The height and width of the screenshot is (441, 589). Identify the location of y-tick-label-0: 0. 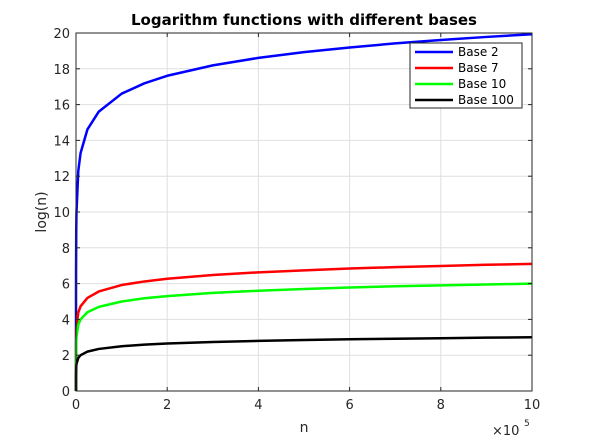
(66, 392).